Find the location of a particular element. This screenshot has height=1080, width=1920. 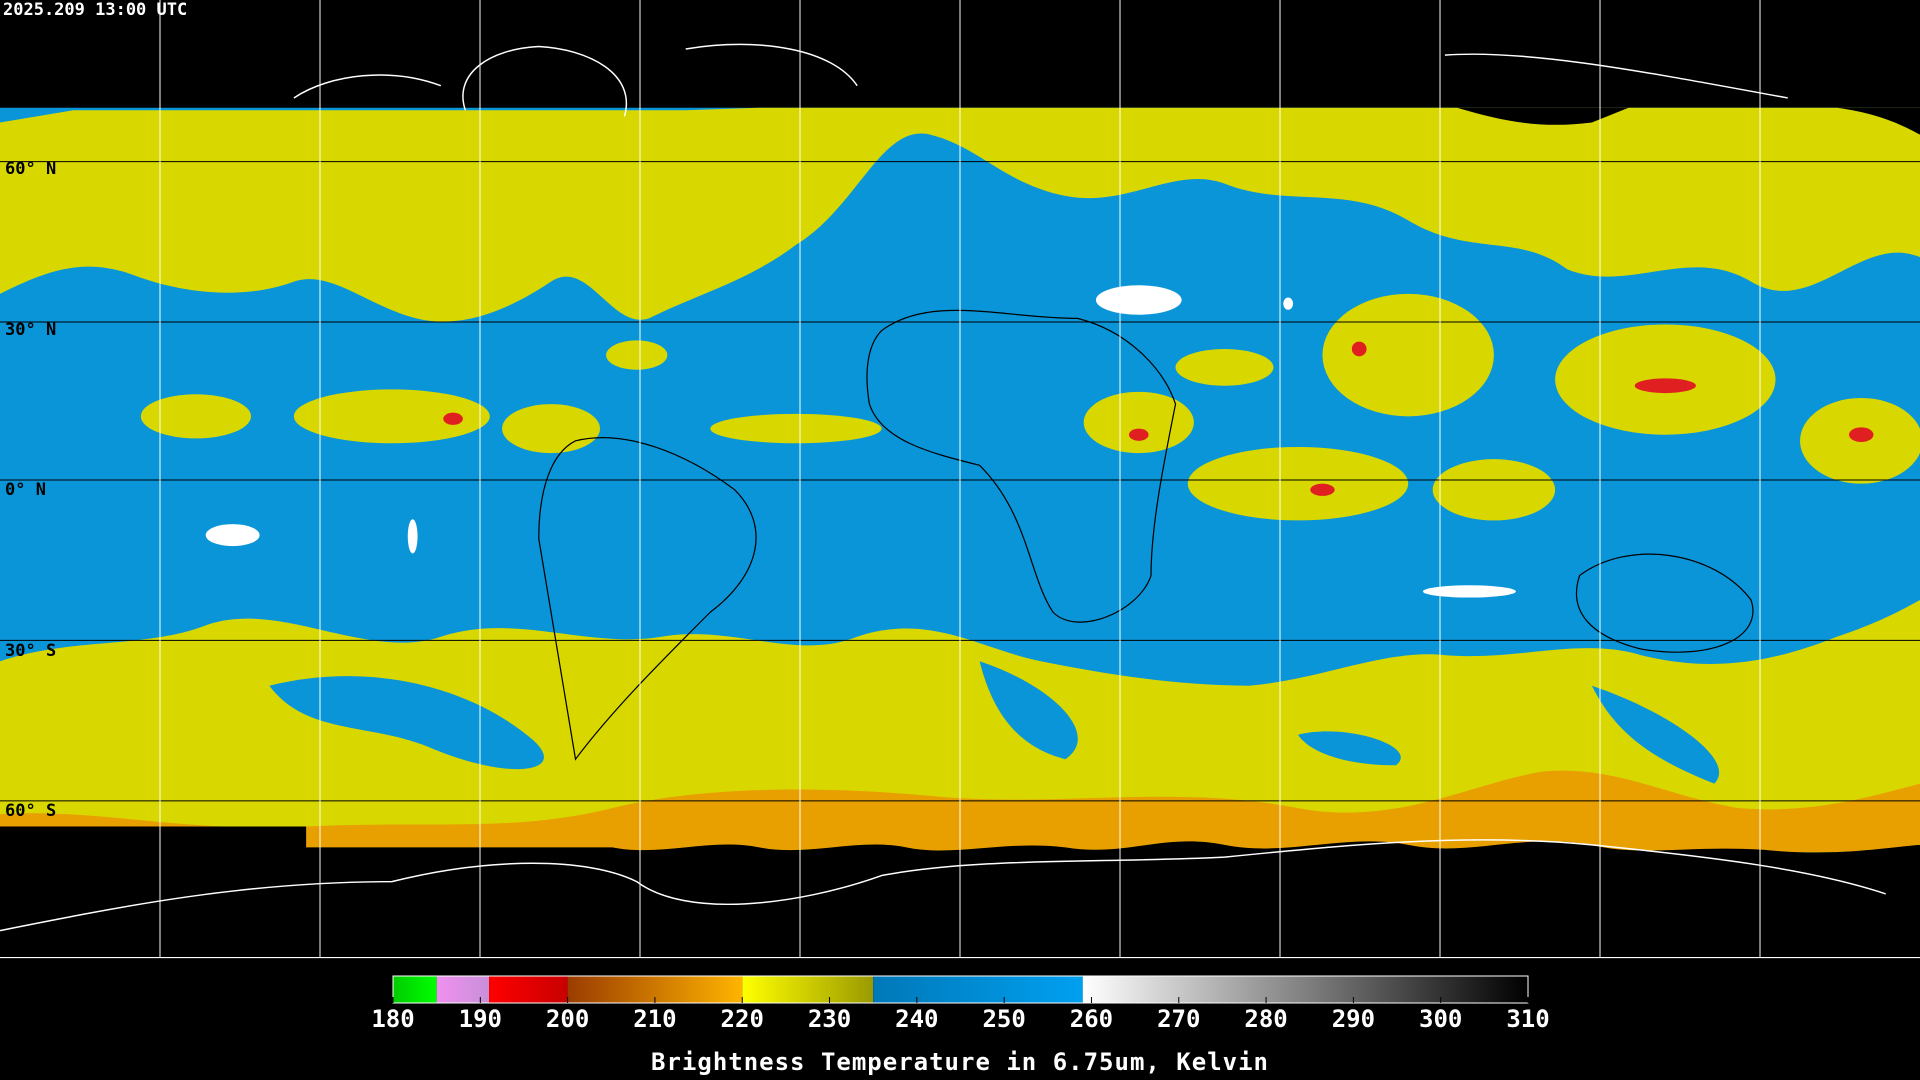

latitude-labels: 60° N 30° N 0° N 30° S 60° S is located at coordinates (30, 490).